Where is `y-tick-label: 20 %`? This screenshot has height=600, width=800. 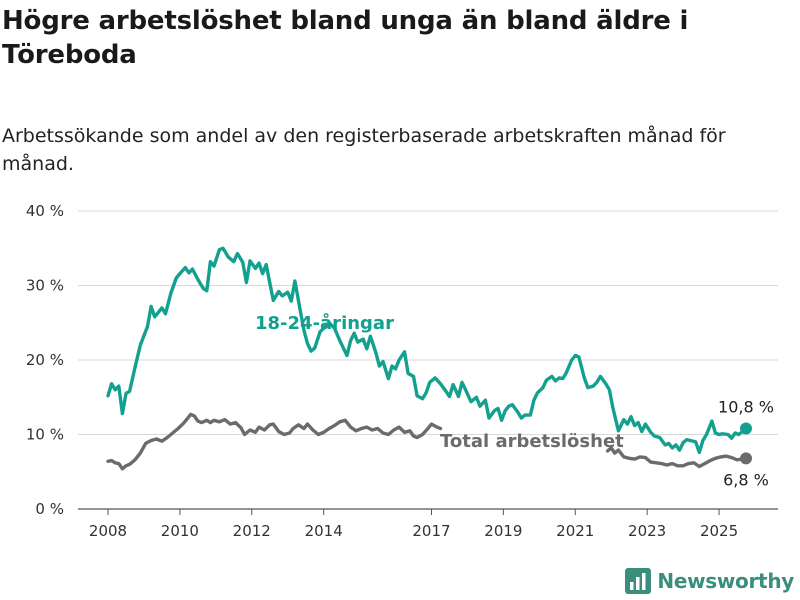 y-tick-label: 20 % is located at coordinates (45, 360).